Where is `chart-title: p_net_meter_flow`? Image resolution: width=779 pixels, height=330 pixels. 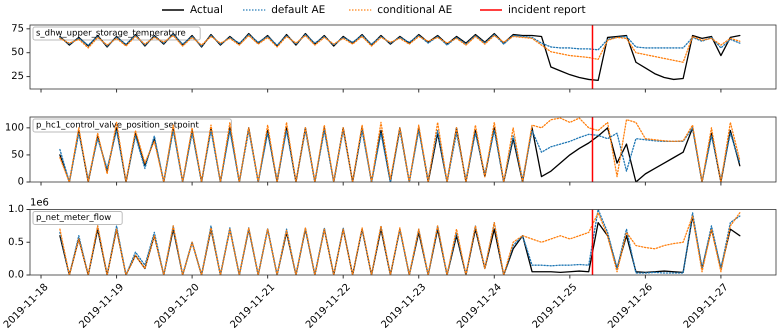 chart-title: p_net_meter_flow is located at coordinates (74, 218).